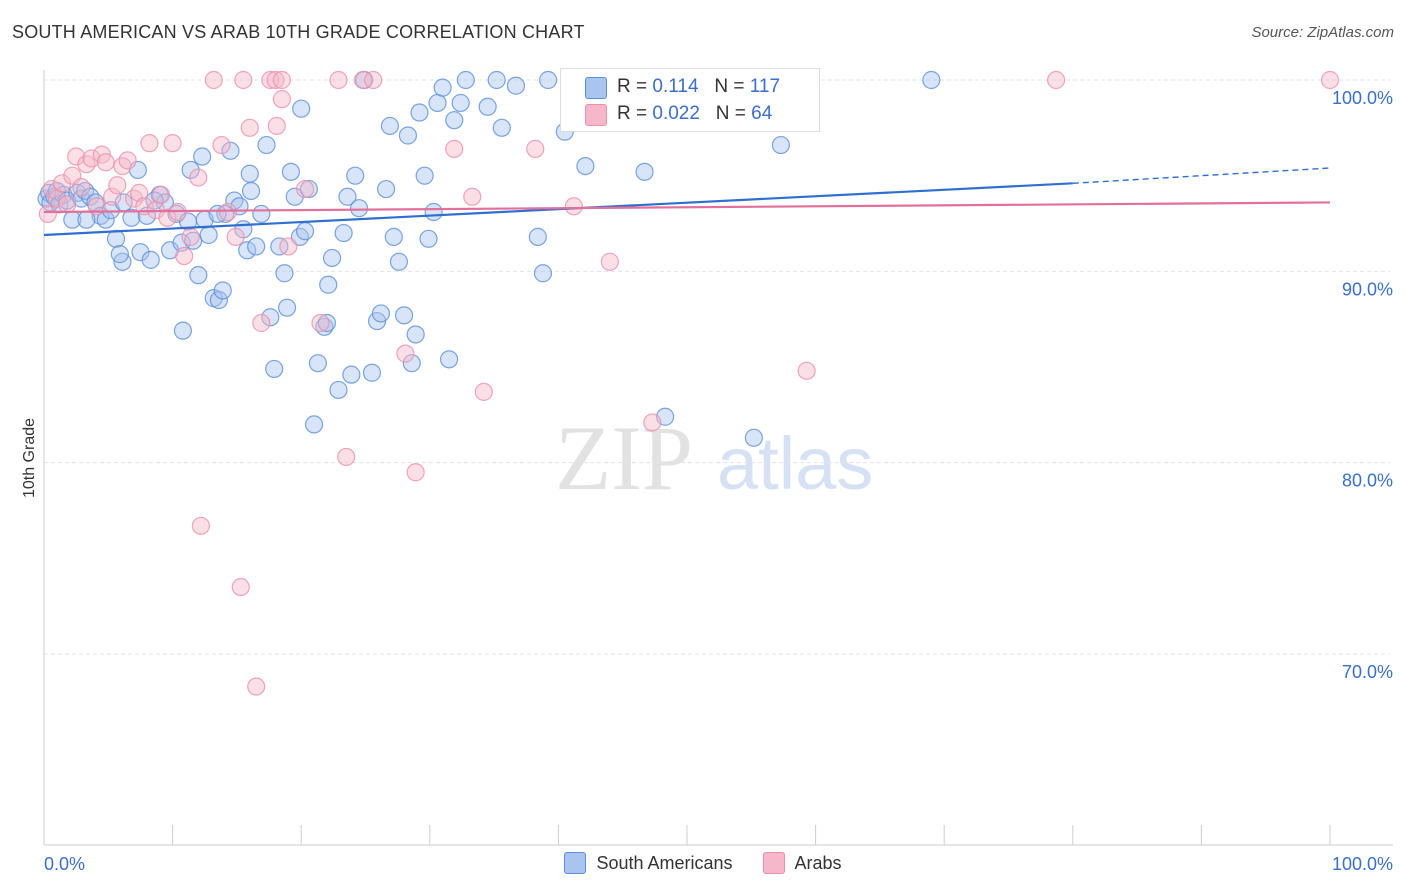 Image resolution: width=1406 pixels, height=892 pixels. I want to click on legend-swatch-arabs, so click(773, 863).